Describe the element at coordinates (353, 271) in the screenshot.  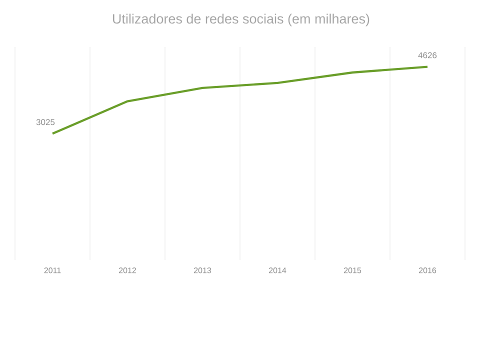
I see `x-tick-label: 2015` at that location.